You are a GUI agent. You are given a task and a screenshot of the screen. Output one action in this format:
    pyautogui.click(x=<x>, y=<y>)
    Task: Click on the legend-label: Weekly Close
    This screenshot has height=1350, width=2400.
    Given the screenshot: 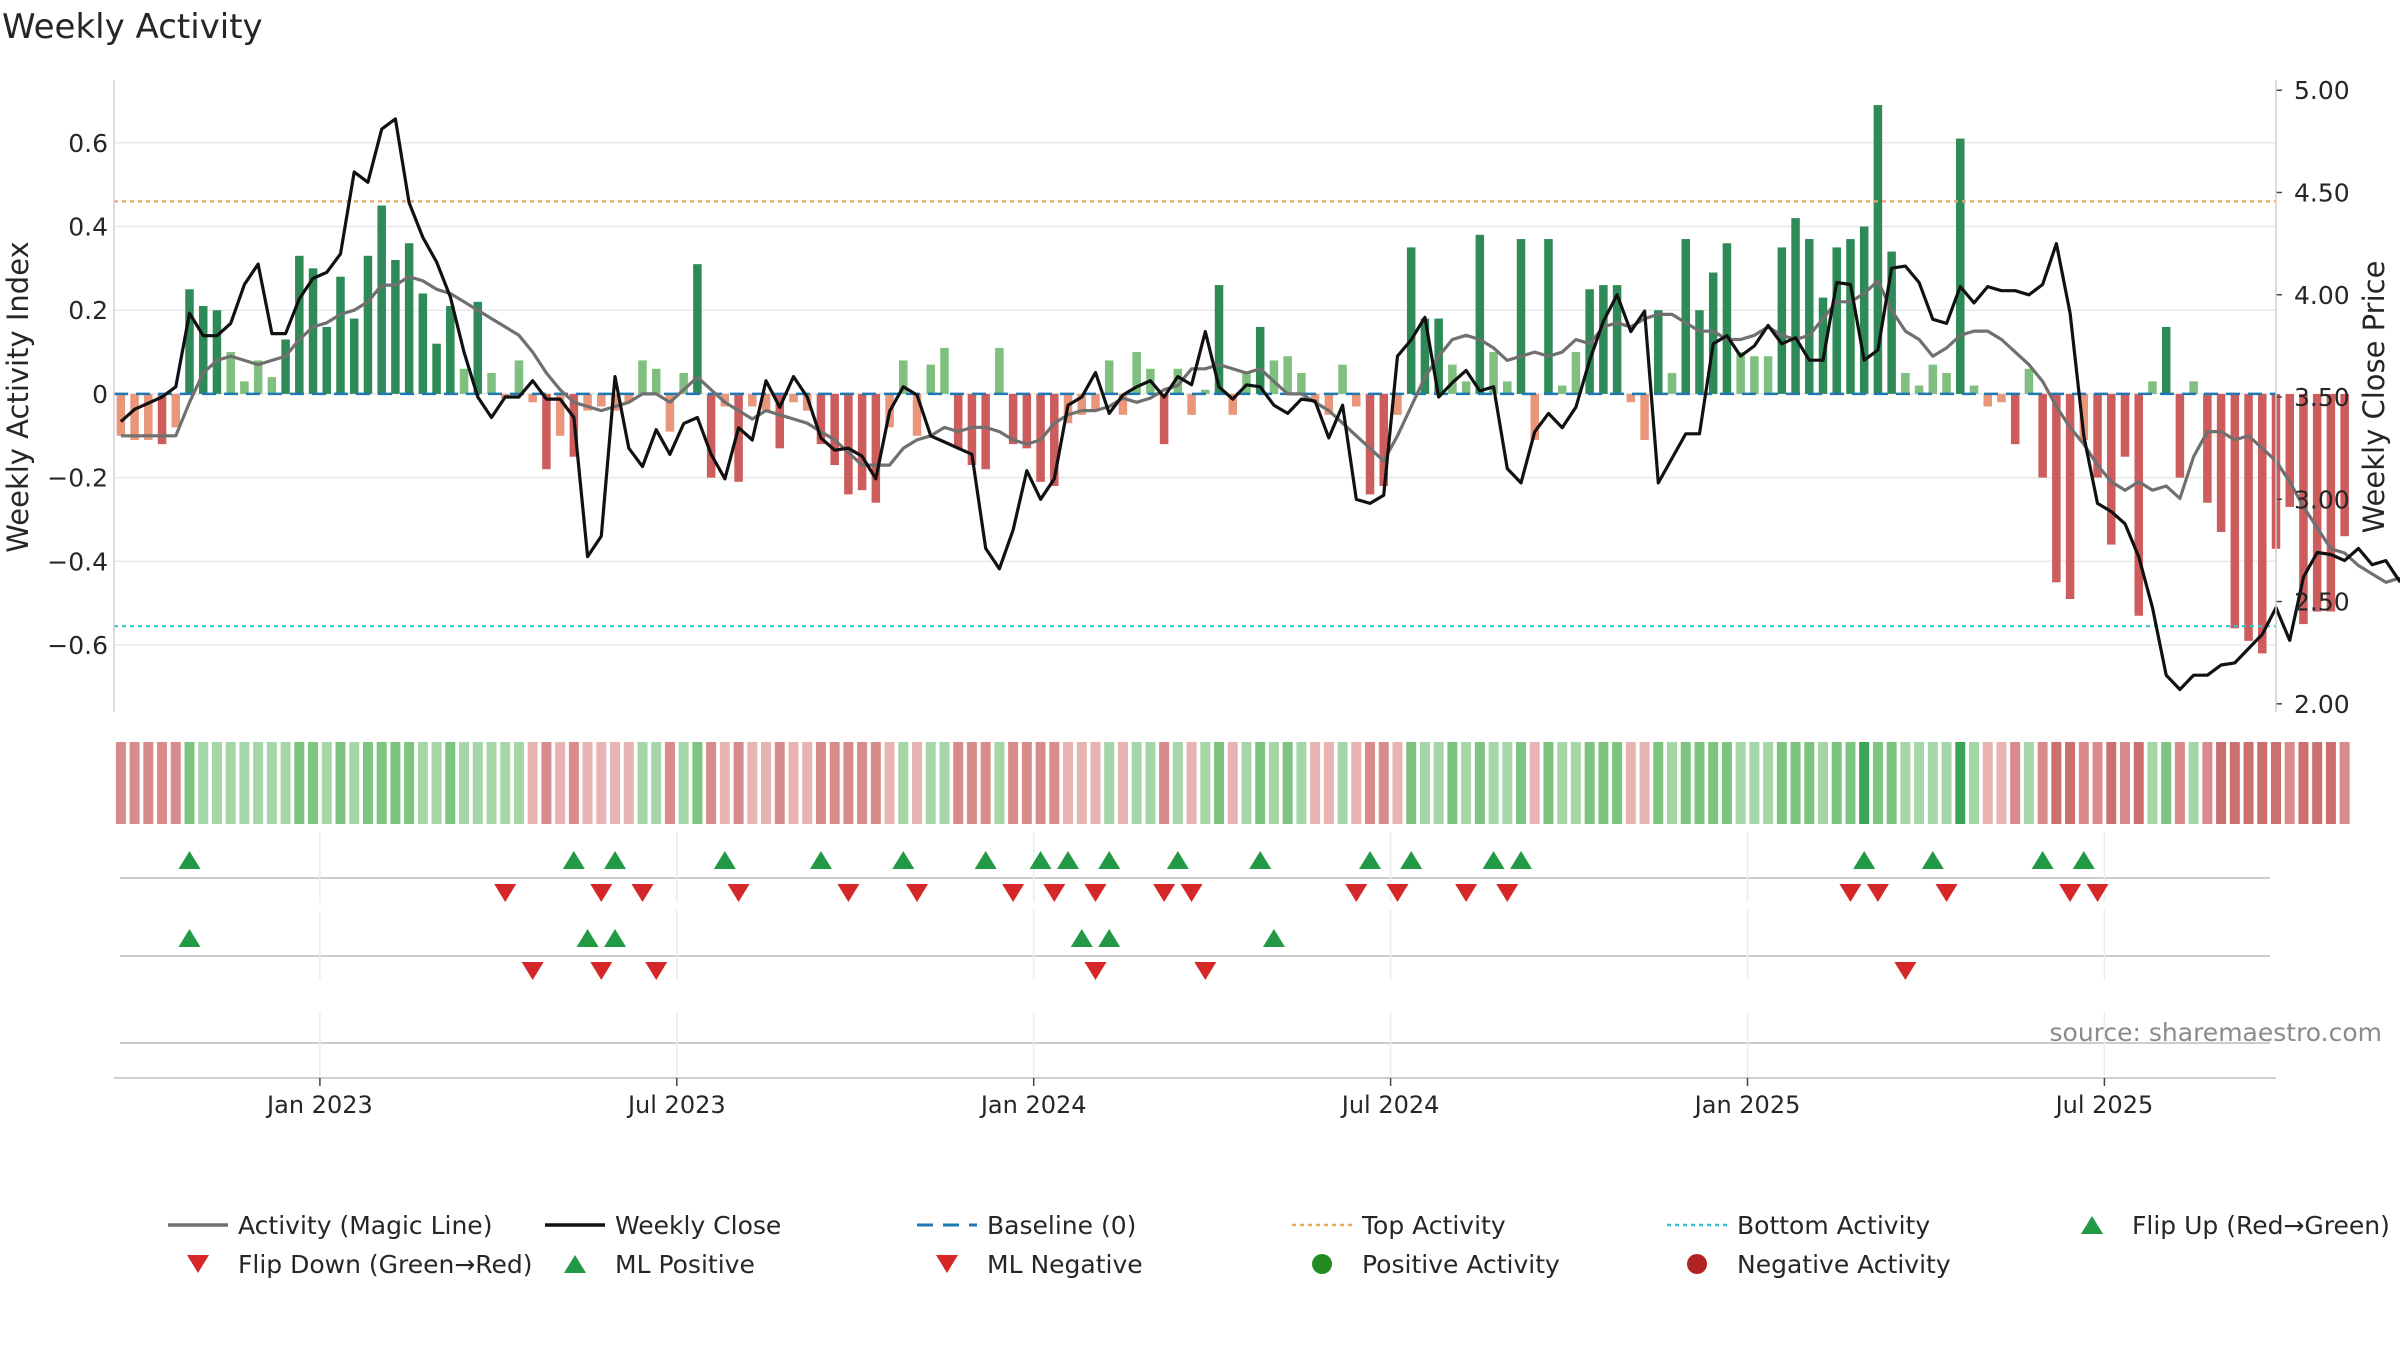 What is the action you would take?
    pyautogui.click(x=698, y=1225)
    